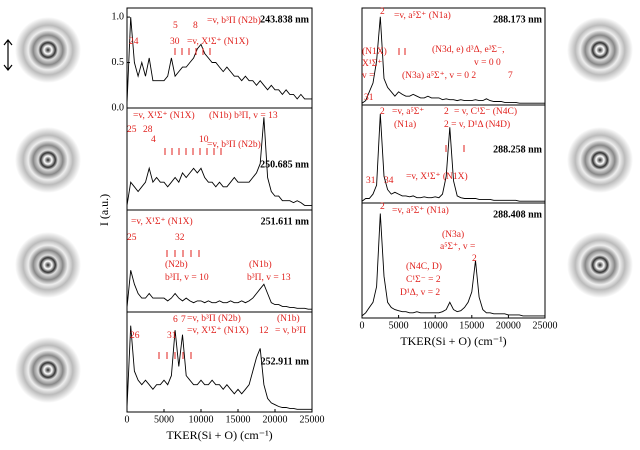  I want to click on annotation: (N3a), so click(453, 234).